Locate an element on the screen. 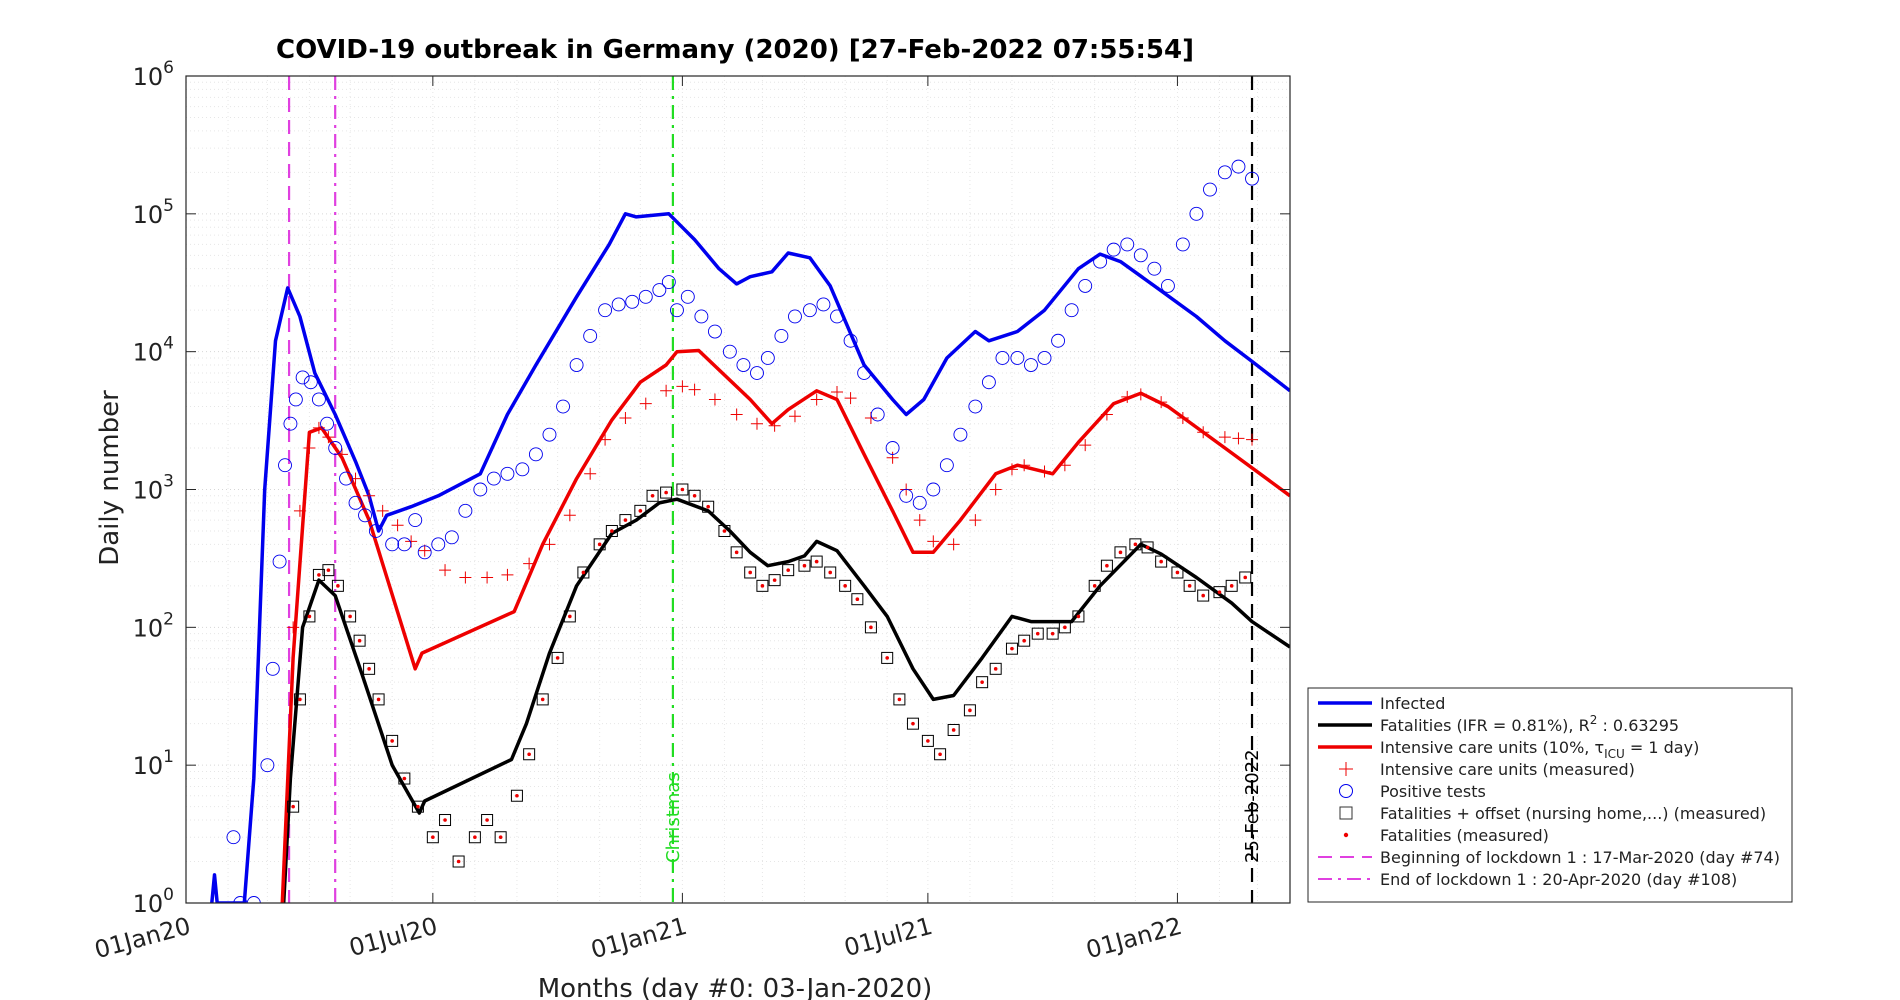 The width and height of the screenshot is (1900, 1000). legend-entry-main: Intensive care units (measured) is located at coordinates (1507, 769).